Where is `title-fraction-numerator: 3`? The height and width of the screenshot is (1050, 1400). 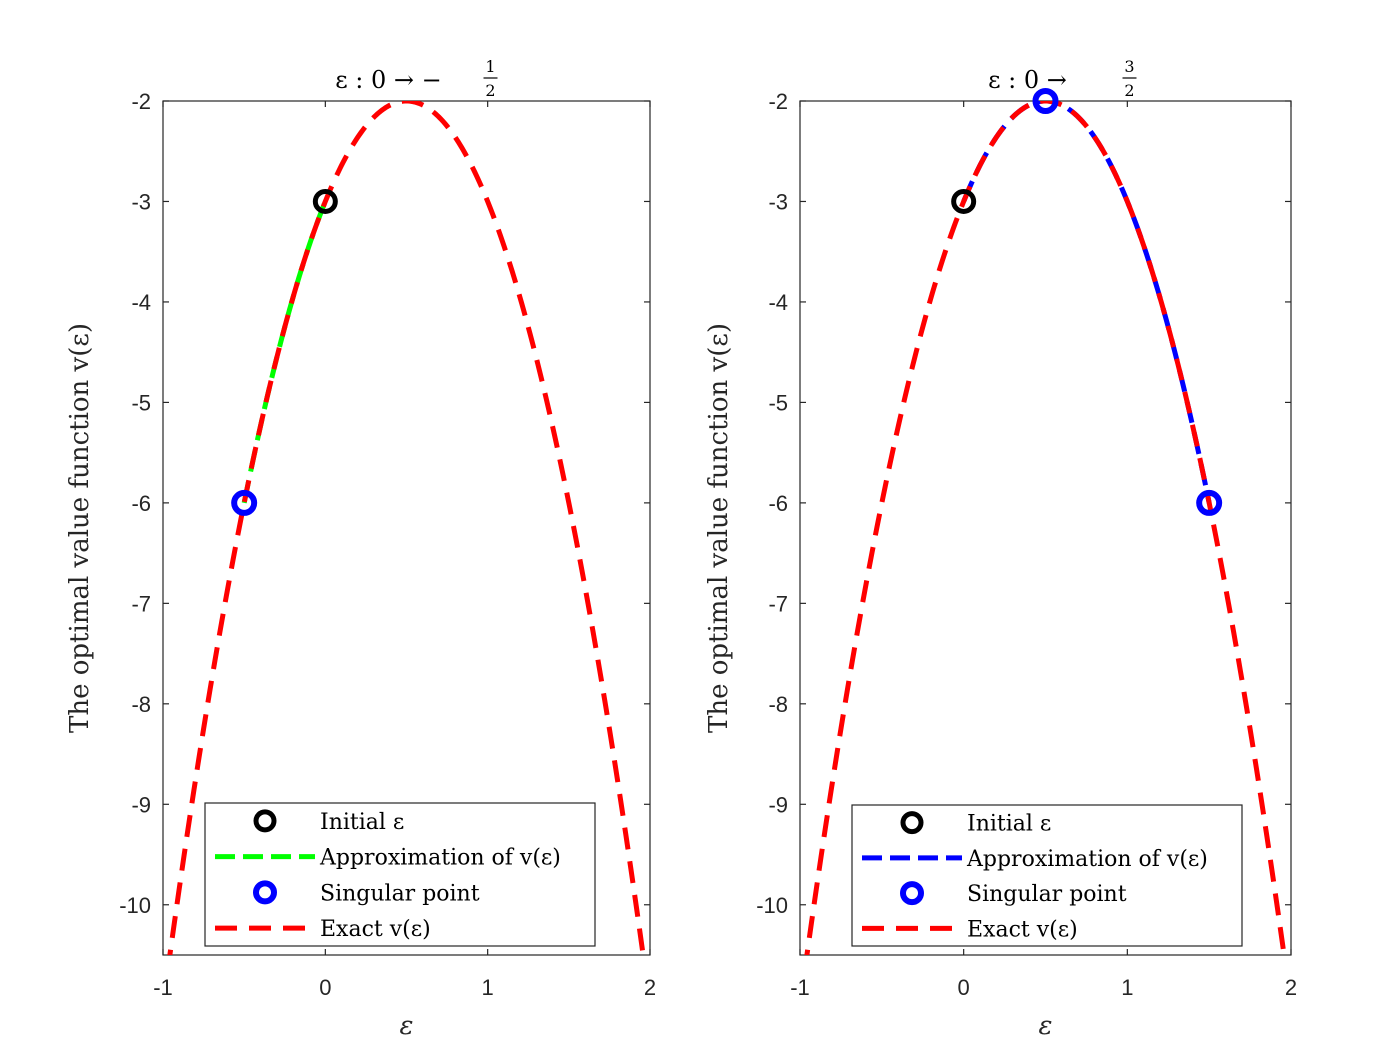
title-fraction-numerator: 3 is located at coordinates (1129, 66).